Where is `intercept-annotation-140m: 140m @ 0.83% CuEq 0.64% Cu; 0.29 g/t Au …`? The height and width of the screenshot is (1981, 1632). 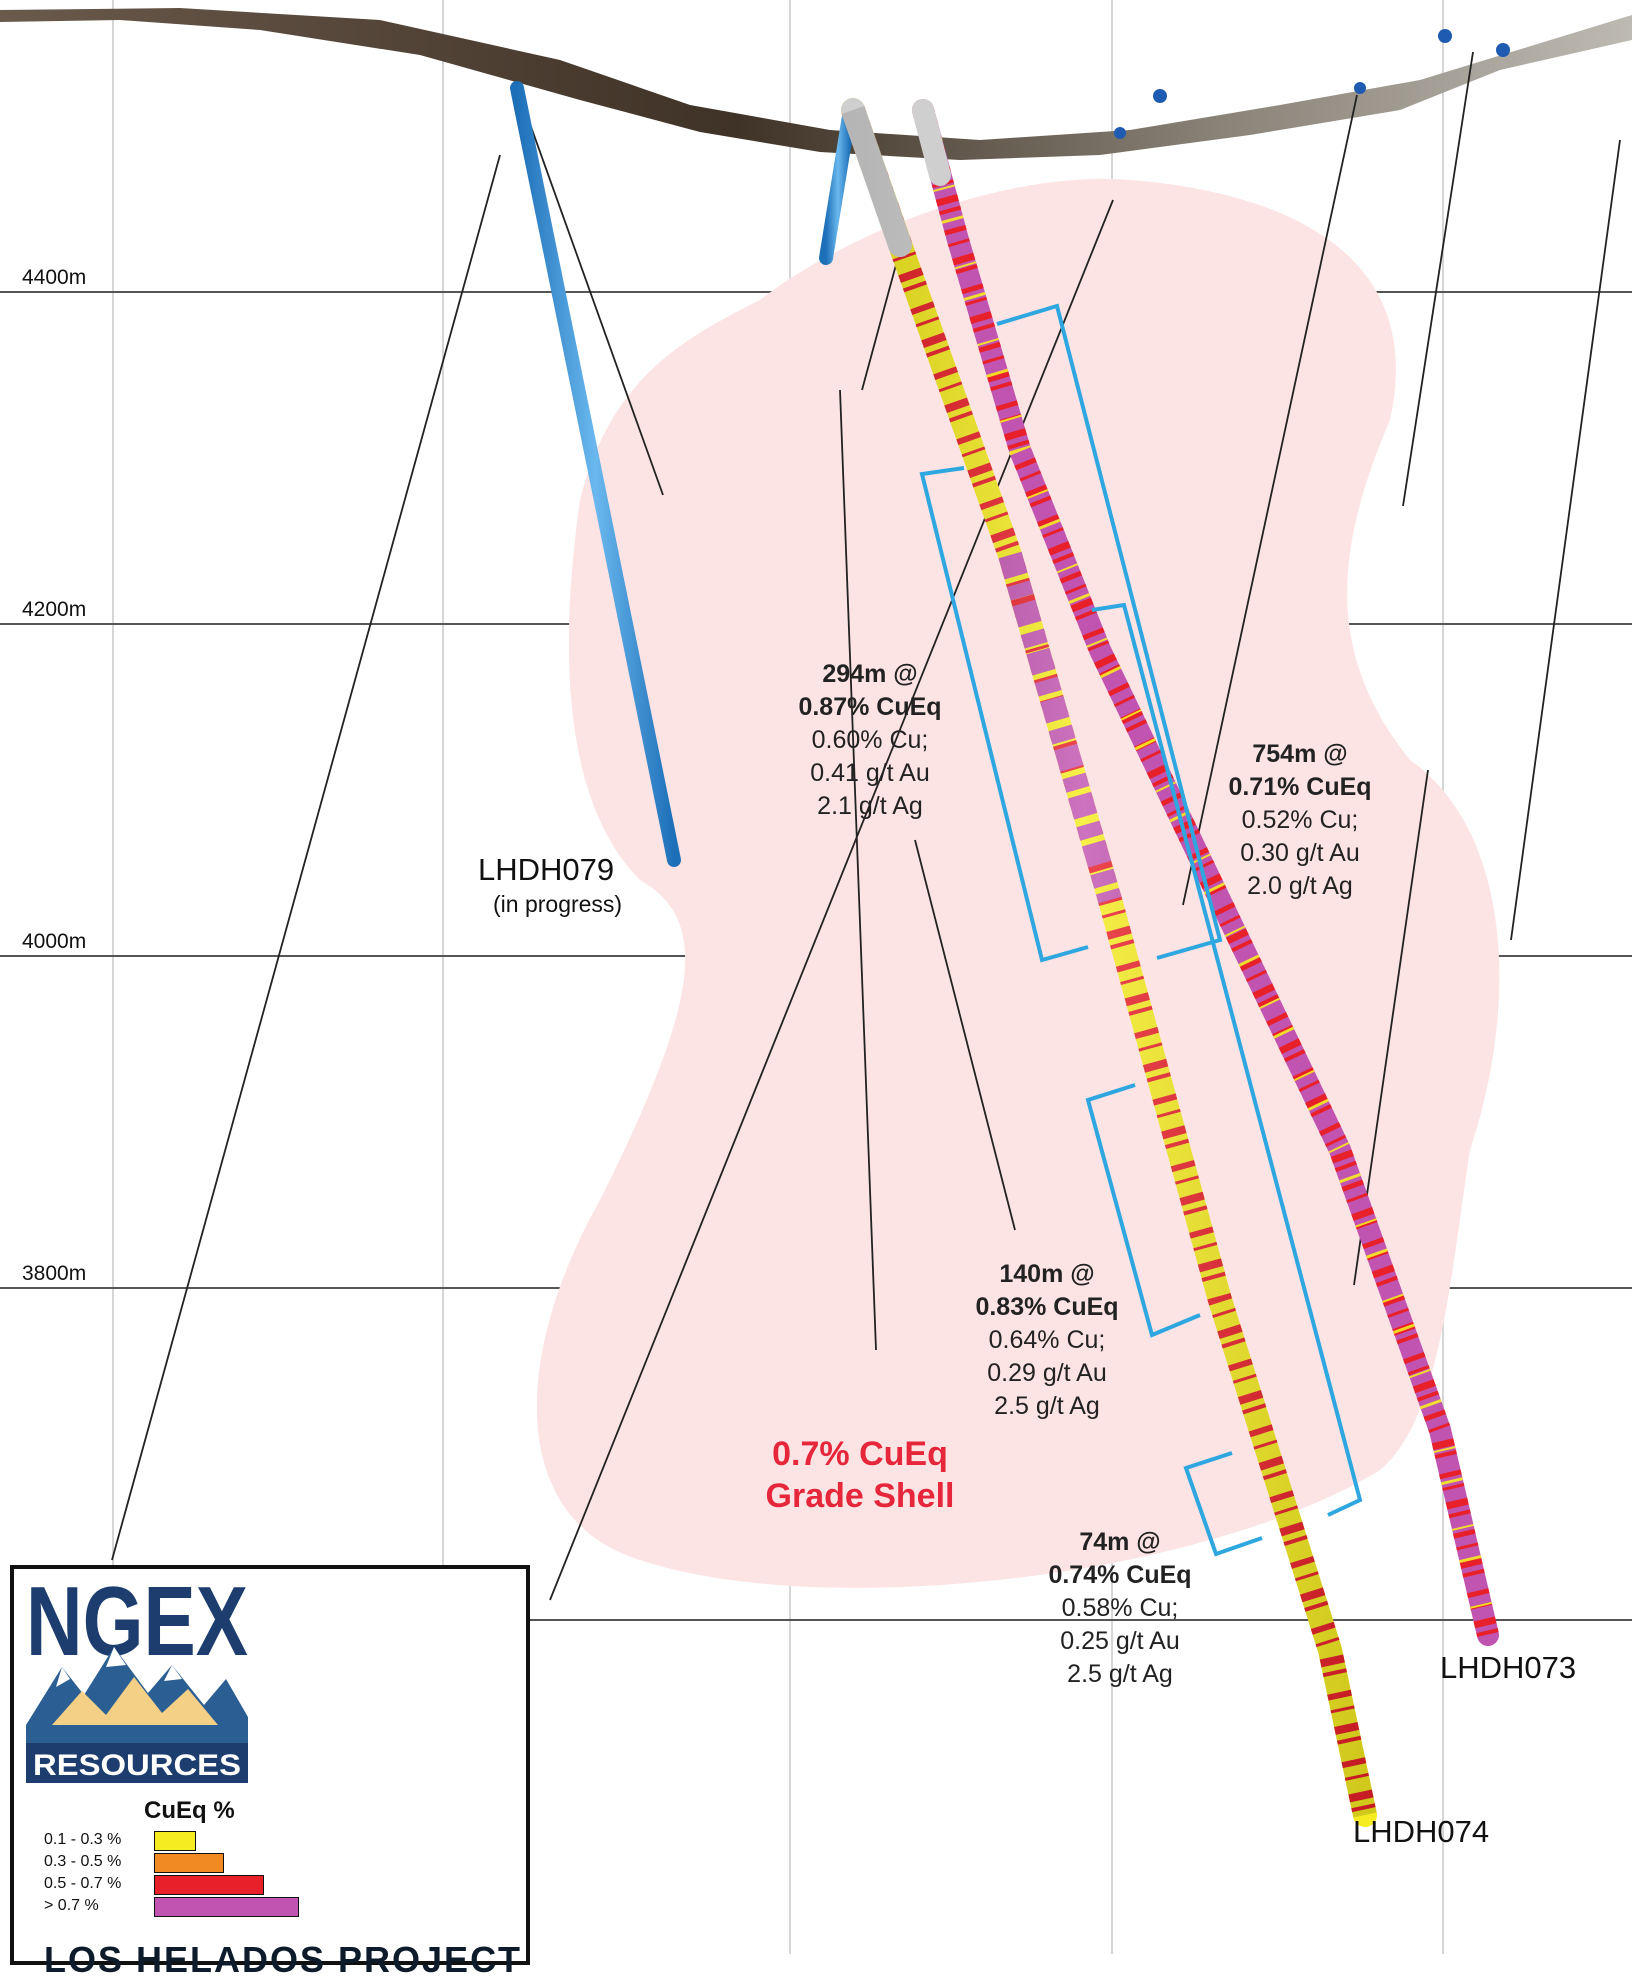
intercept-annotation-140m: 140m @ 0.83% CuEq 0.64% Cu; 0.29 g/t Au … is located at coordinates (1047, 1340).